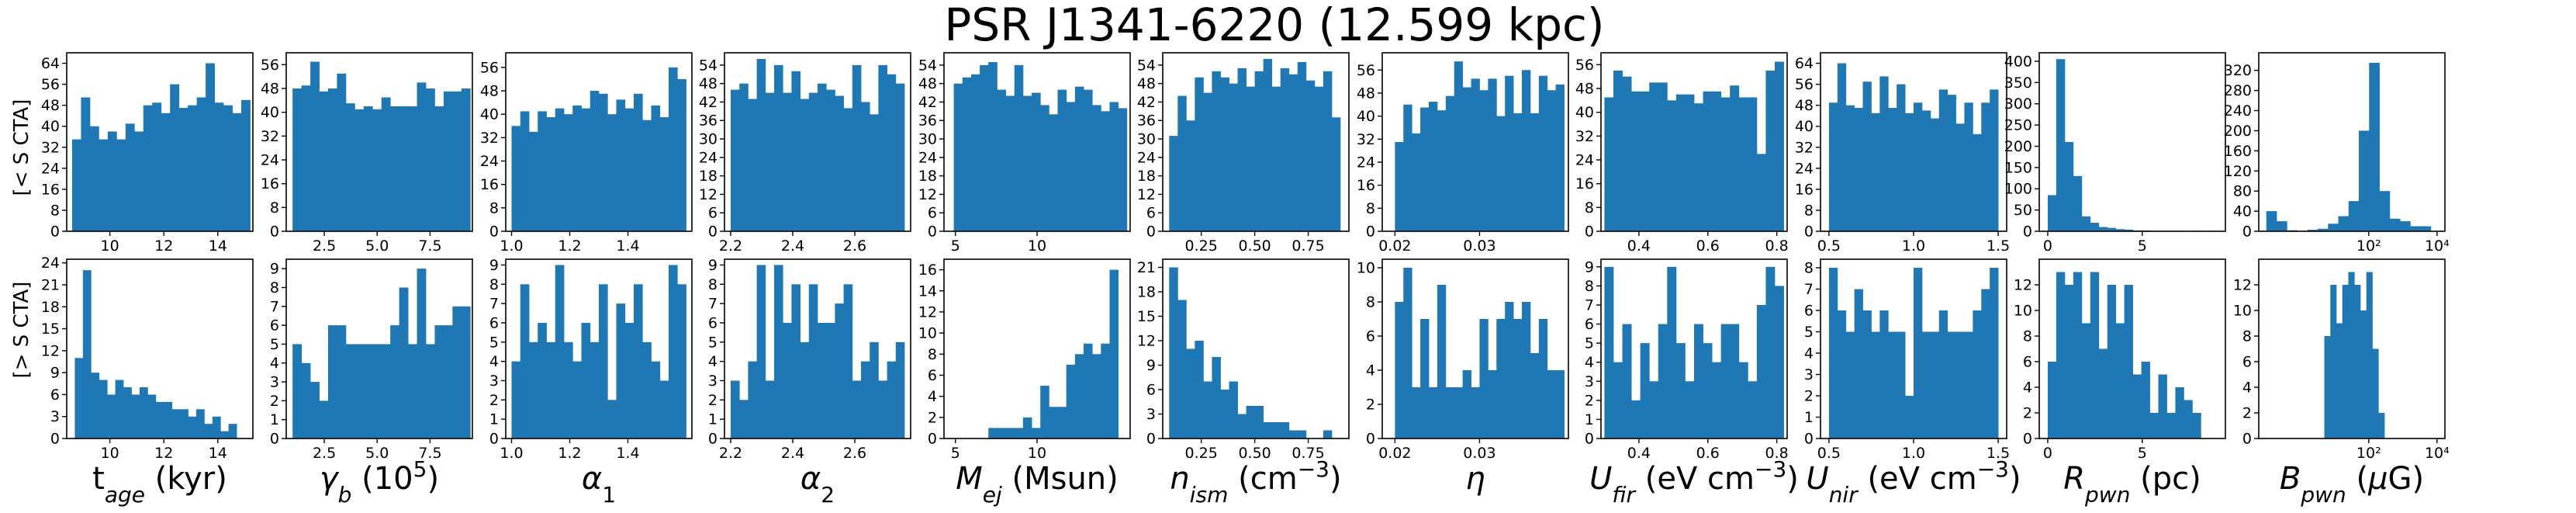 The height and width of the screenshot is (513, 2576). Describe the element at coordinates (1366, 139) in the screenshot. I see `y-tick-label: 32` at that location.